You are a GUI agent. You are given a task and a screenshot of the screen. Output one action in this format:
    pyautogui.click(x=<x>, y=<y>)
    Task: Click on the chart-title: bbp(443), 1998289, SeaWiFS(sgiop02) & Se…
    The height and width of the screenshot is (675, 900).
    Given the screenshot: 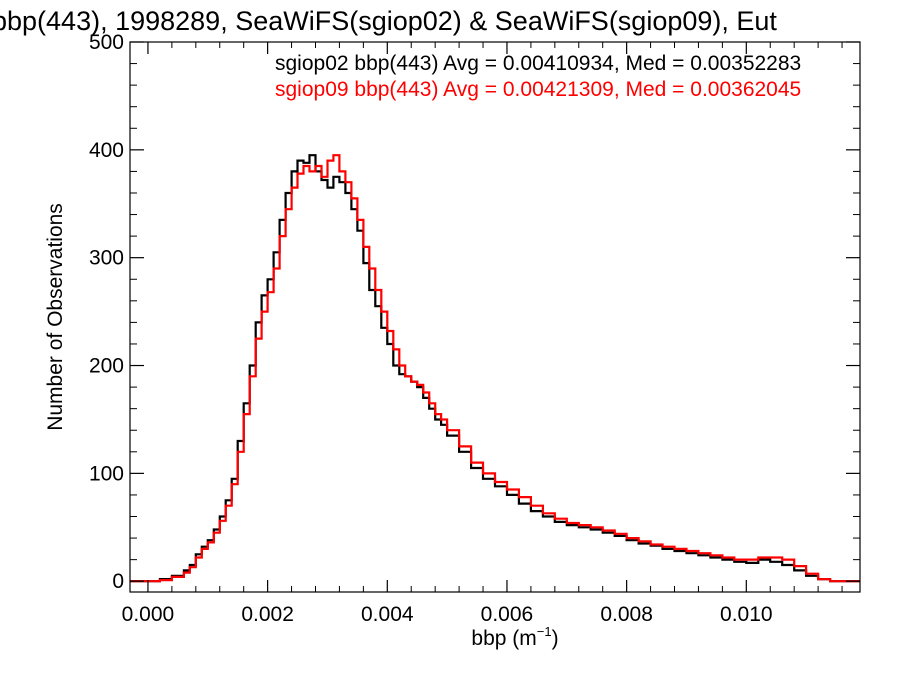 What is the action you would take?
    pyautogui.click(x=388, y=21)
    